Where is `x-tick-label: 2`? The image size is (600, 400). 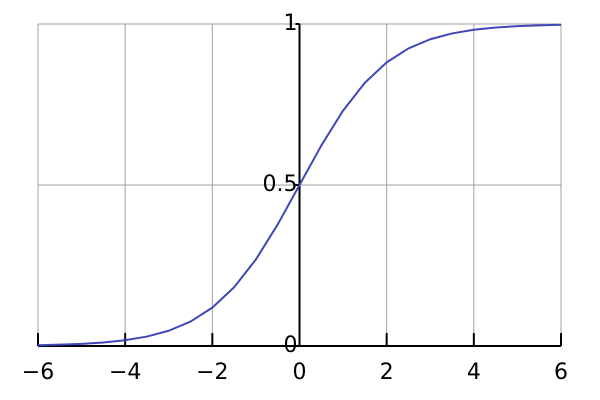 x-tick-label: 2 is located at coordinates (387, 372).